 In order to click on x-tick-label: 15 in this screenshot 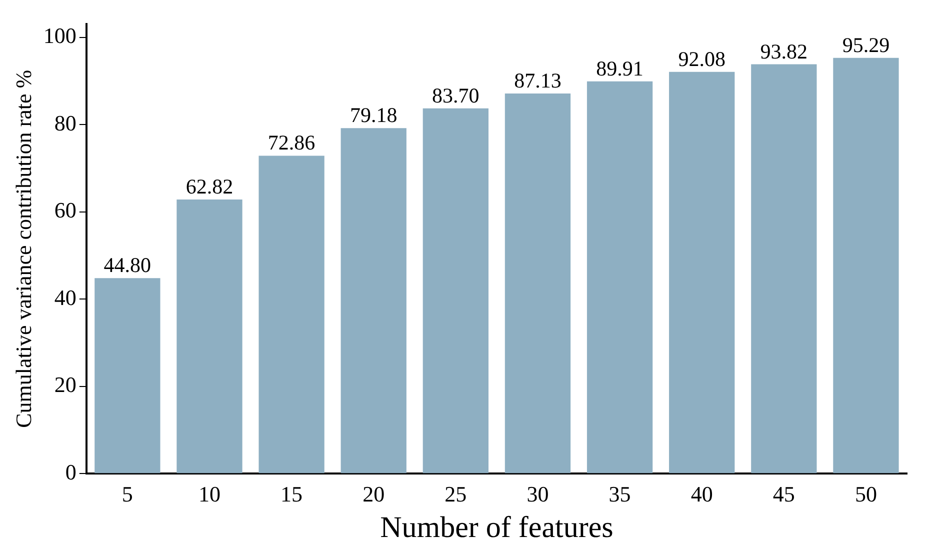, I will do `click(291, 494)`.